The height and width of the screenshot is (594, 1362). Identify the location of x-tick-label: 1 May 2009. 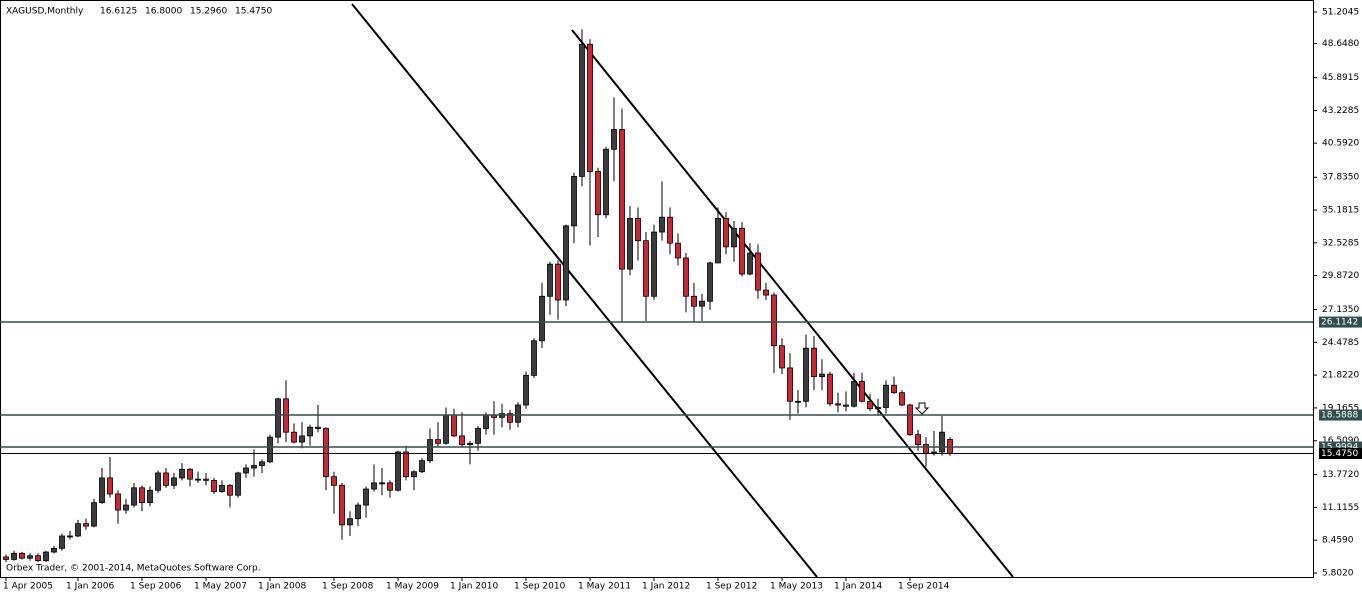
(412, 587).